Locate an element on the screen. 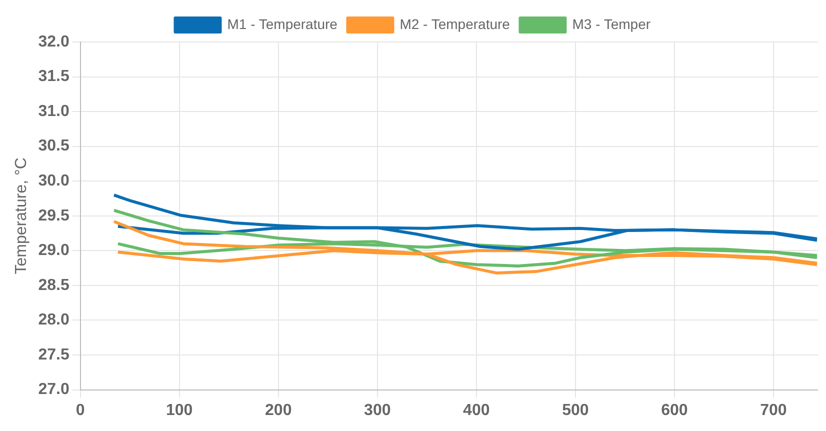 The height and width of the screenshot is (431, 826). y-tick-label: 31.0 is located at coordinates (54, 111).